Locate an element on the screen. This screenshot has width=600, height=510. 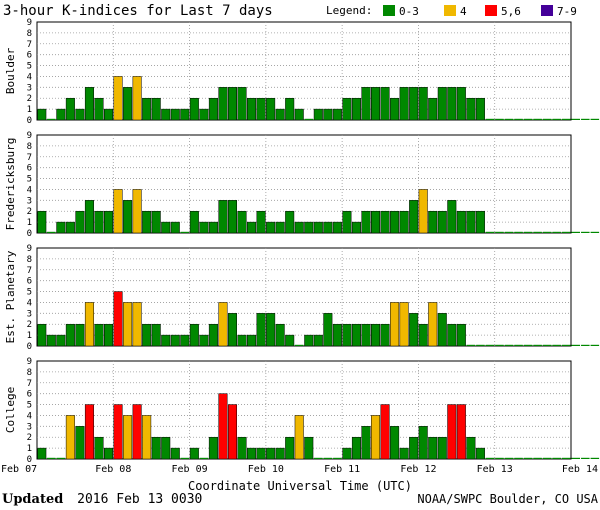
x-tick-label: Feb 14 is located at coordinates (580, 469).